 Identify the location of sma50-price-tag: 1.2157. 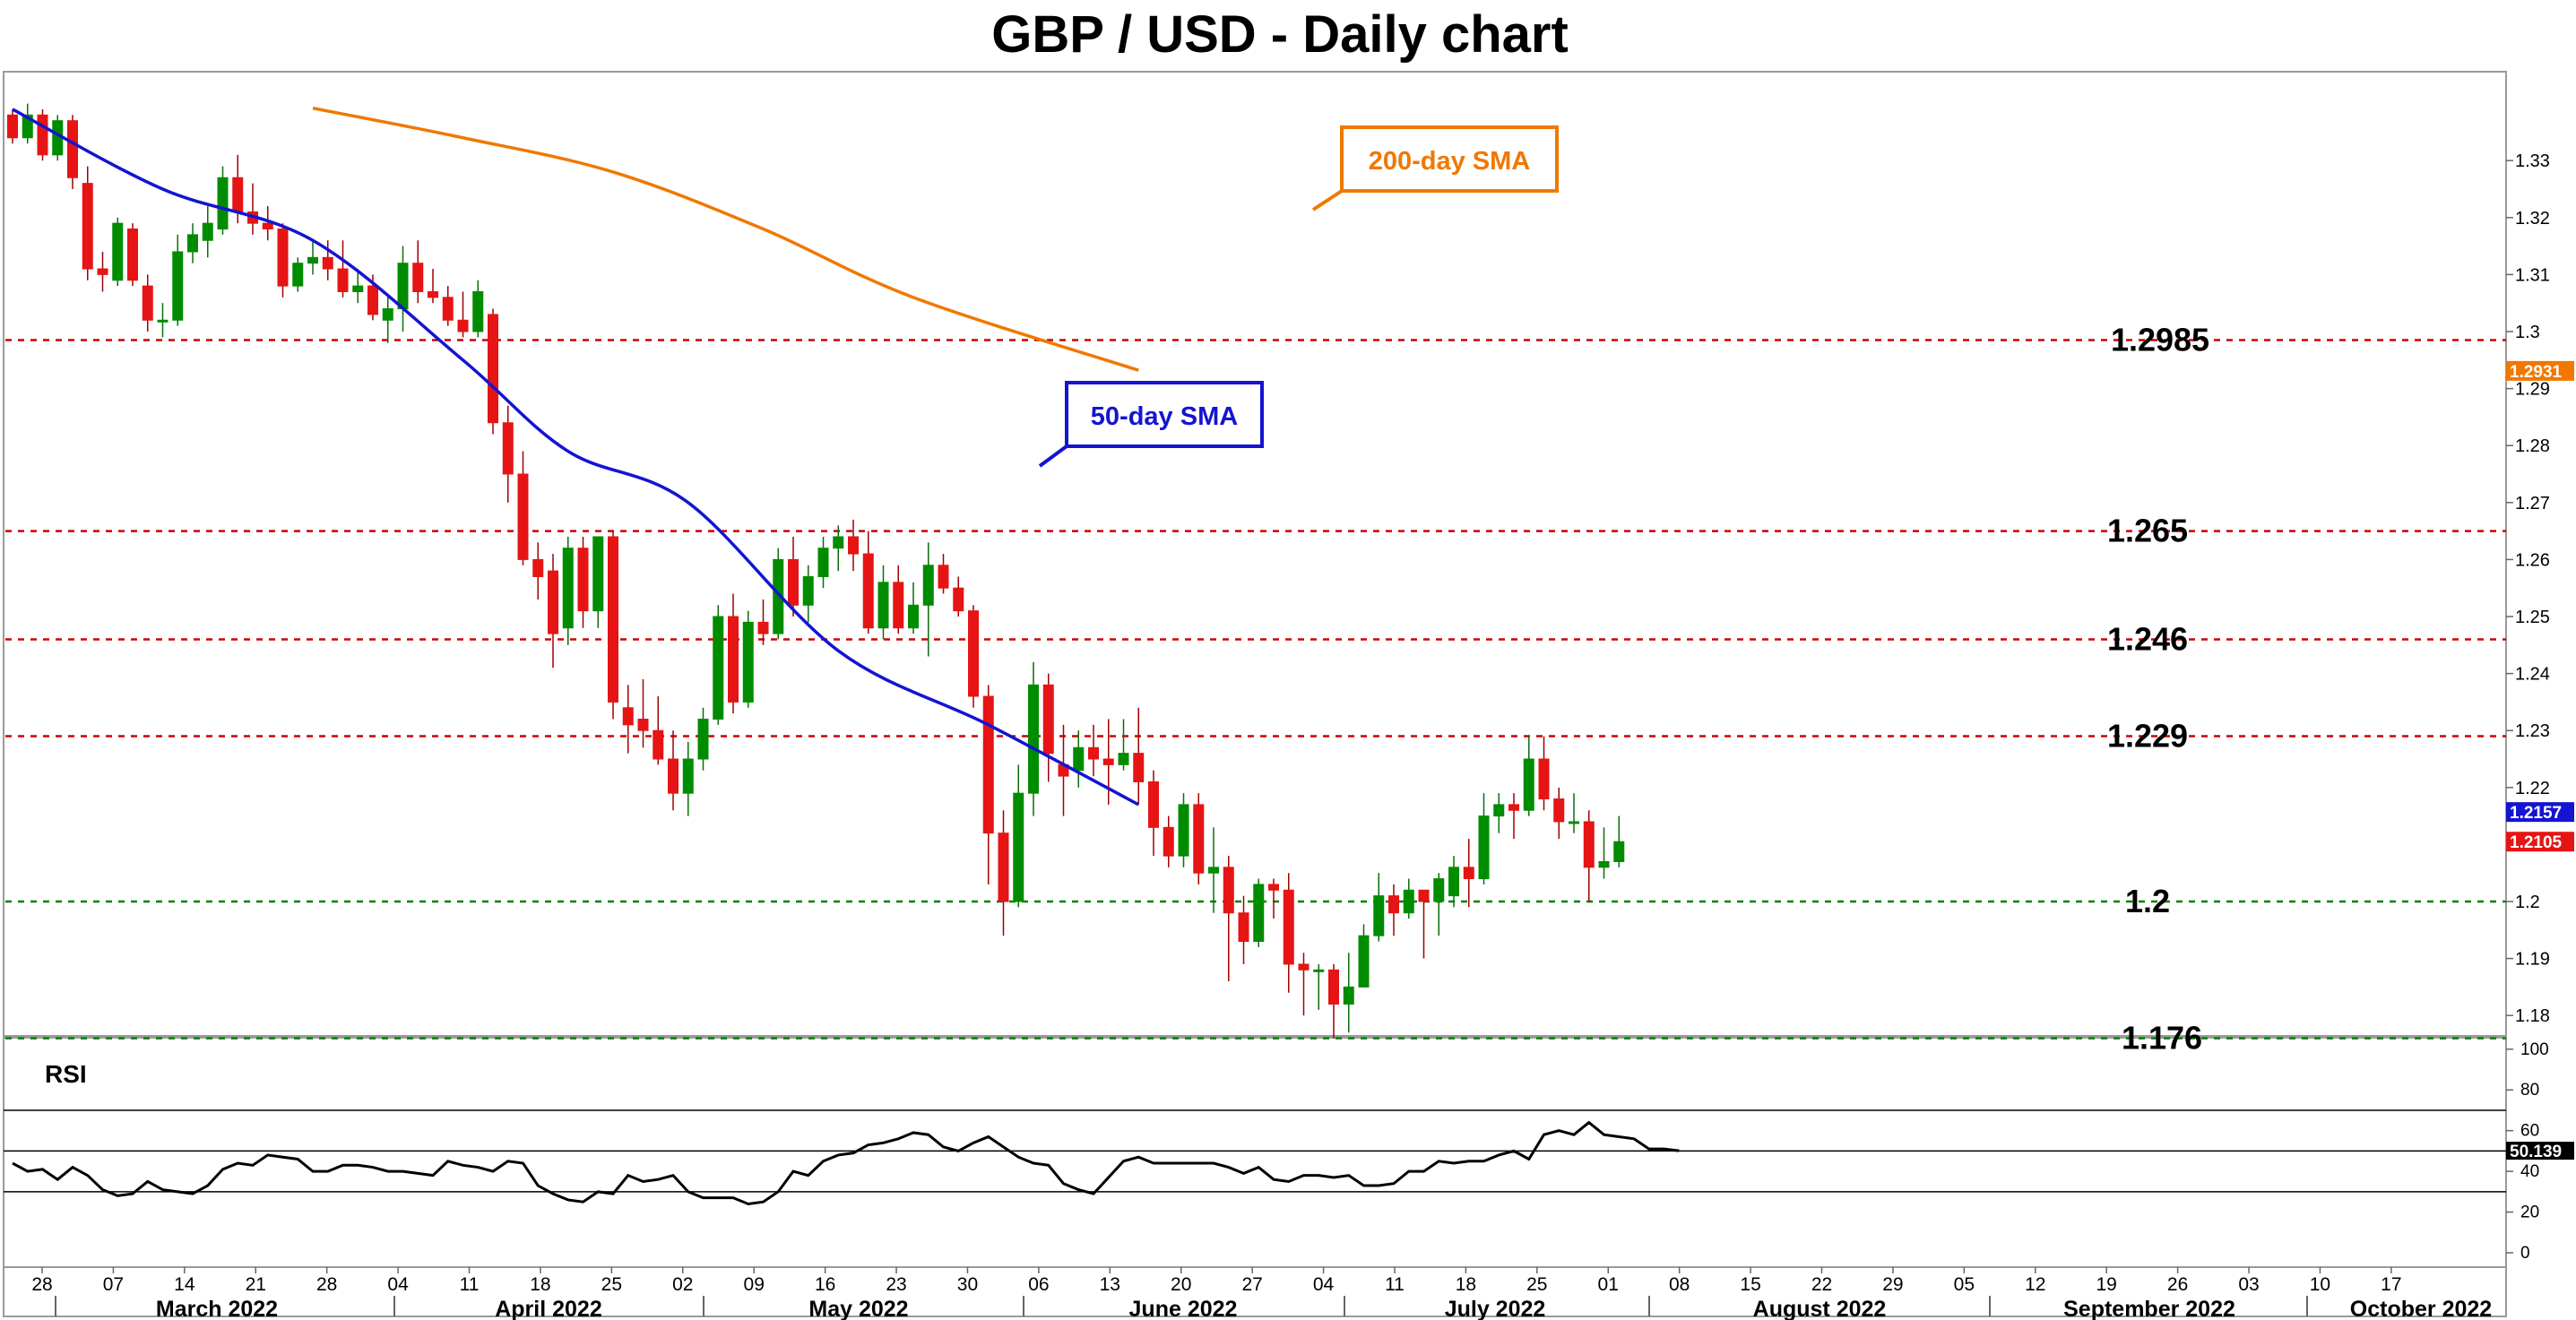
(2536, 813).